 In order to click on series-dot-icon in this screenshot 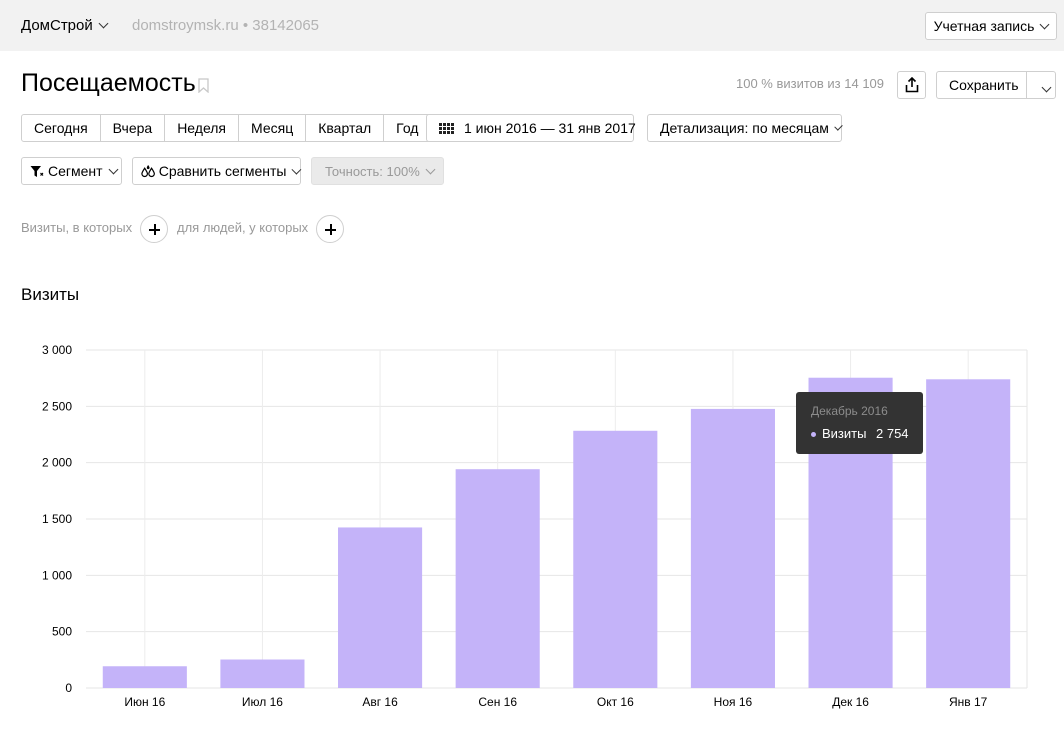, I will do `click(813, 434)`.